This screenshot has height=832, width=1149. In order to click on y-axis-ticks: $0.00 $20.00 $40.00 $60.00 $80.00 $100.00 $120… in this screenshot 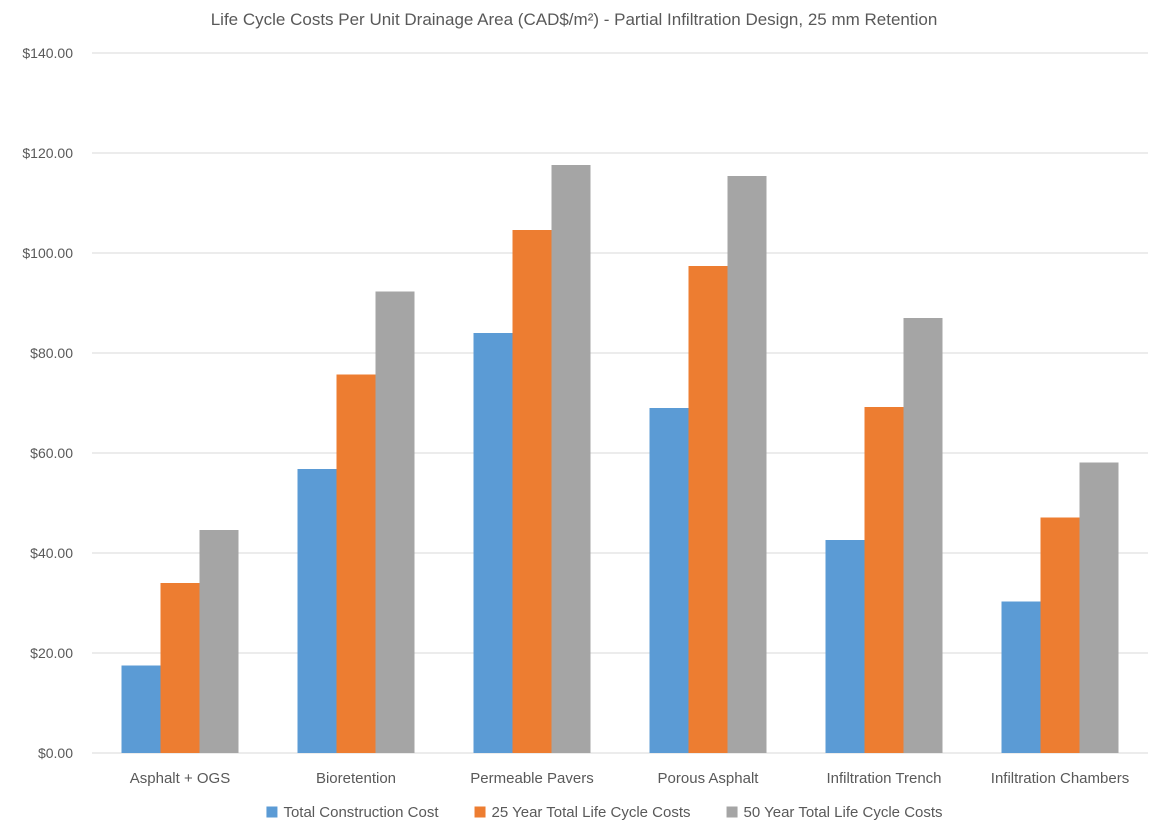, I will do `click(47, 403)`.